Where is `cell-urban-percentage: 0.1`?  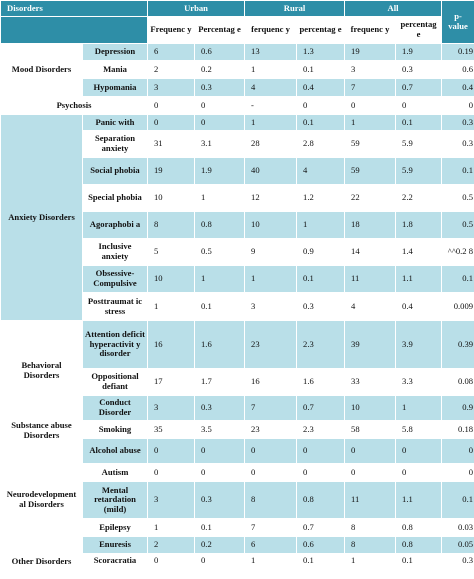 cell-urban-percentage: 0.1 is located at coordinates (219, 306).